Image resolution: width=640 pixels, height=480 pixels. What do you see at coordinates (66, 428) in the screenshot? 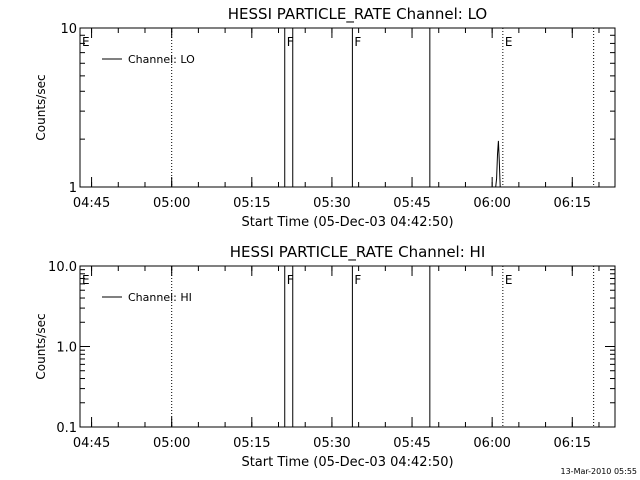
I see `y-tick-label: 0.1` at bounding box center [66, 428].